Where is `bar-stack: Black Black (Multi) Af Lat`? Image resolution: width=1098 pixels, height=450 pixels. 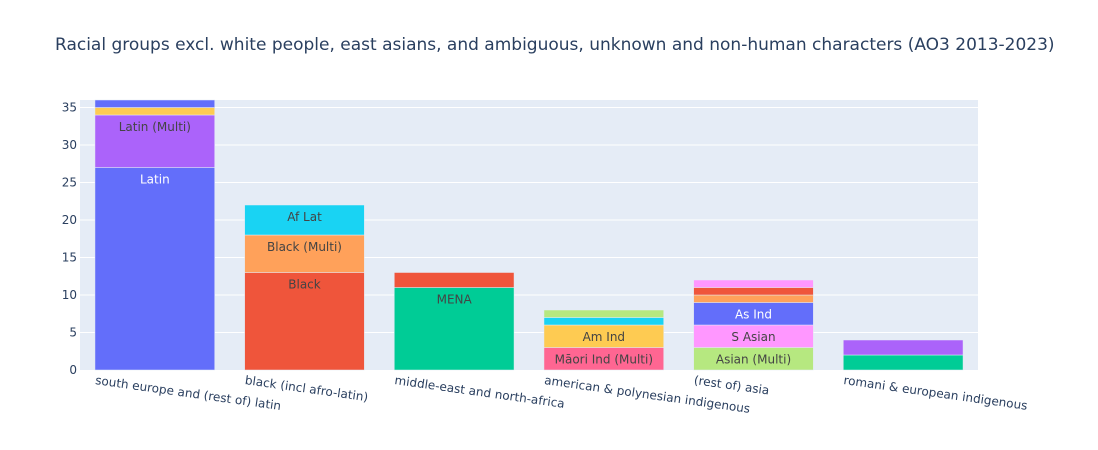 bar-stack: Black Black (Multi) Af Lat is located at coordinates (304, 287).